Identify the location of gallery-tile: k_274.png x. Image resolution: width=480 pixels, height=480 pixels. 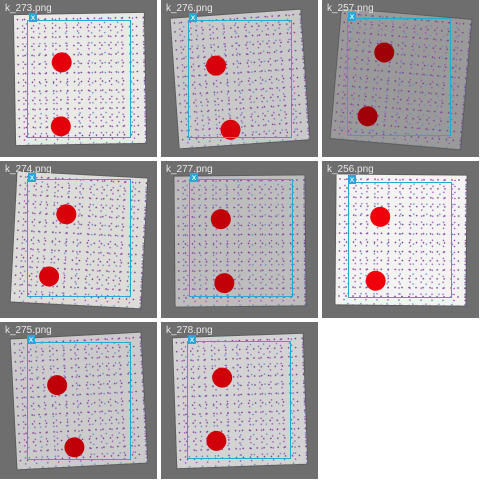
(78, 239).